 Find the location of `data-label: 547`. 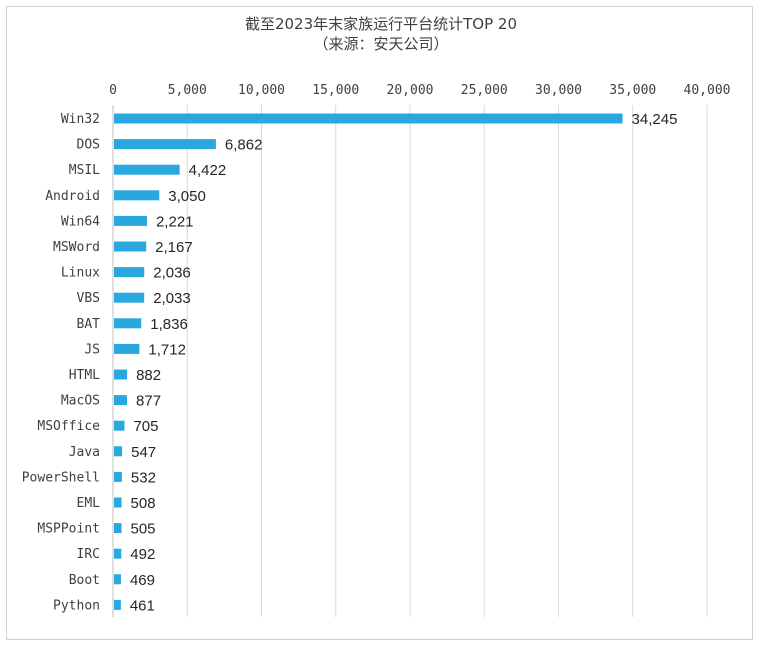

data-label: 547 is located at coordinates (143, 452).